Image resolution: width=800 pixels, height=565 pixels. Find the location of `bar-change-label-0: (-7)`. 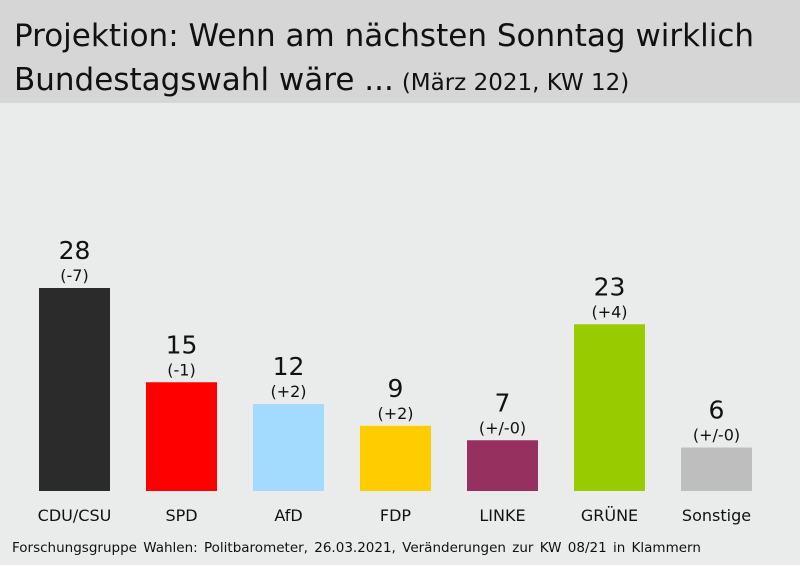

bar-change-label-0: (-7) is located at coordinates (74, 275).